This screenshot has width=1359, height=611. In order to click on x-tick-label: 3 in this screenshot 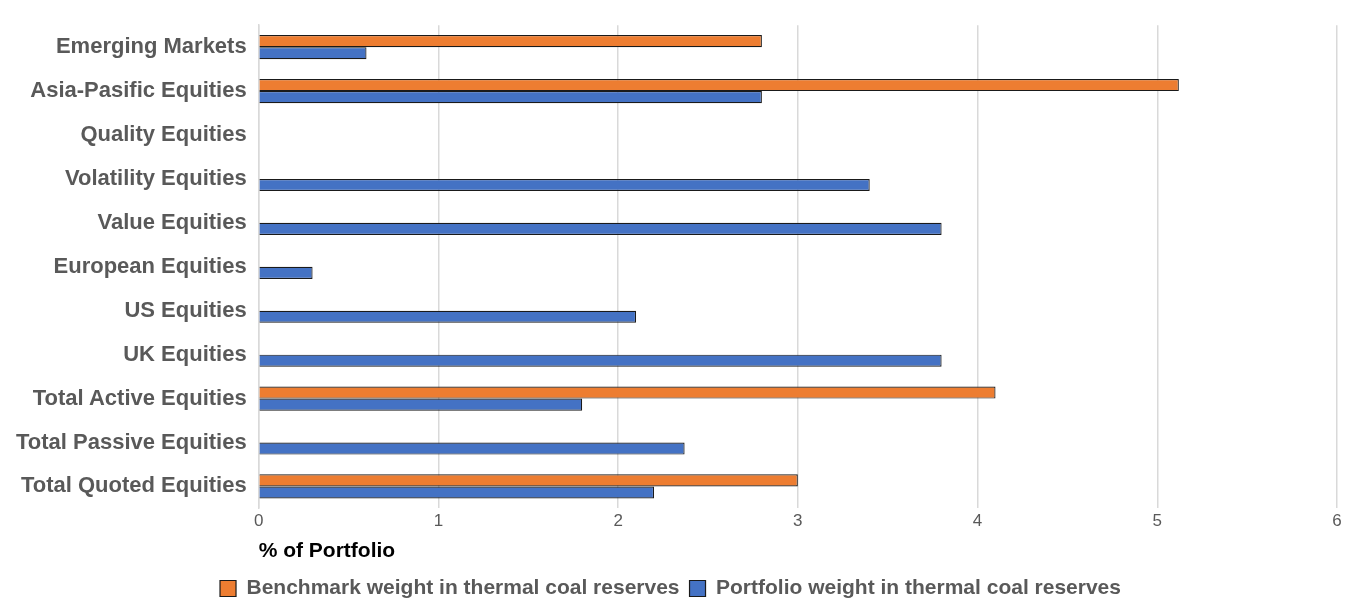, I will do `click(798, 521)`.